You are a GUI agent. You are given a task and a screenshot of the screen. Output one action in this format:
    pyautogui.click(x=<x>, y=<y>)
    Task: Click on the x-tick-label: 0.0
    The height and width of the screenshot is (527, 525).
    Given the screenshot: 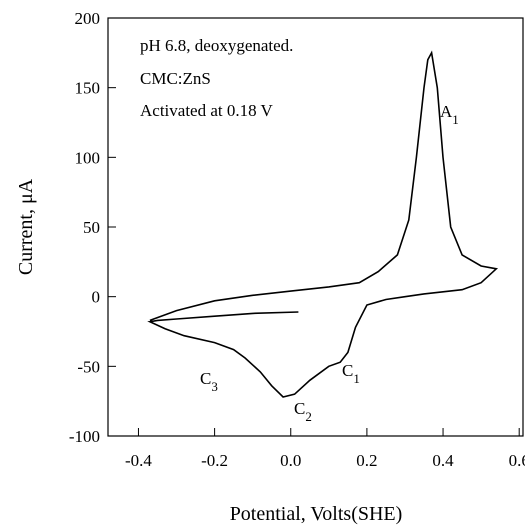 What is the action you would take?
    pyautogui.click(x=290, y=460)
    